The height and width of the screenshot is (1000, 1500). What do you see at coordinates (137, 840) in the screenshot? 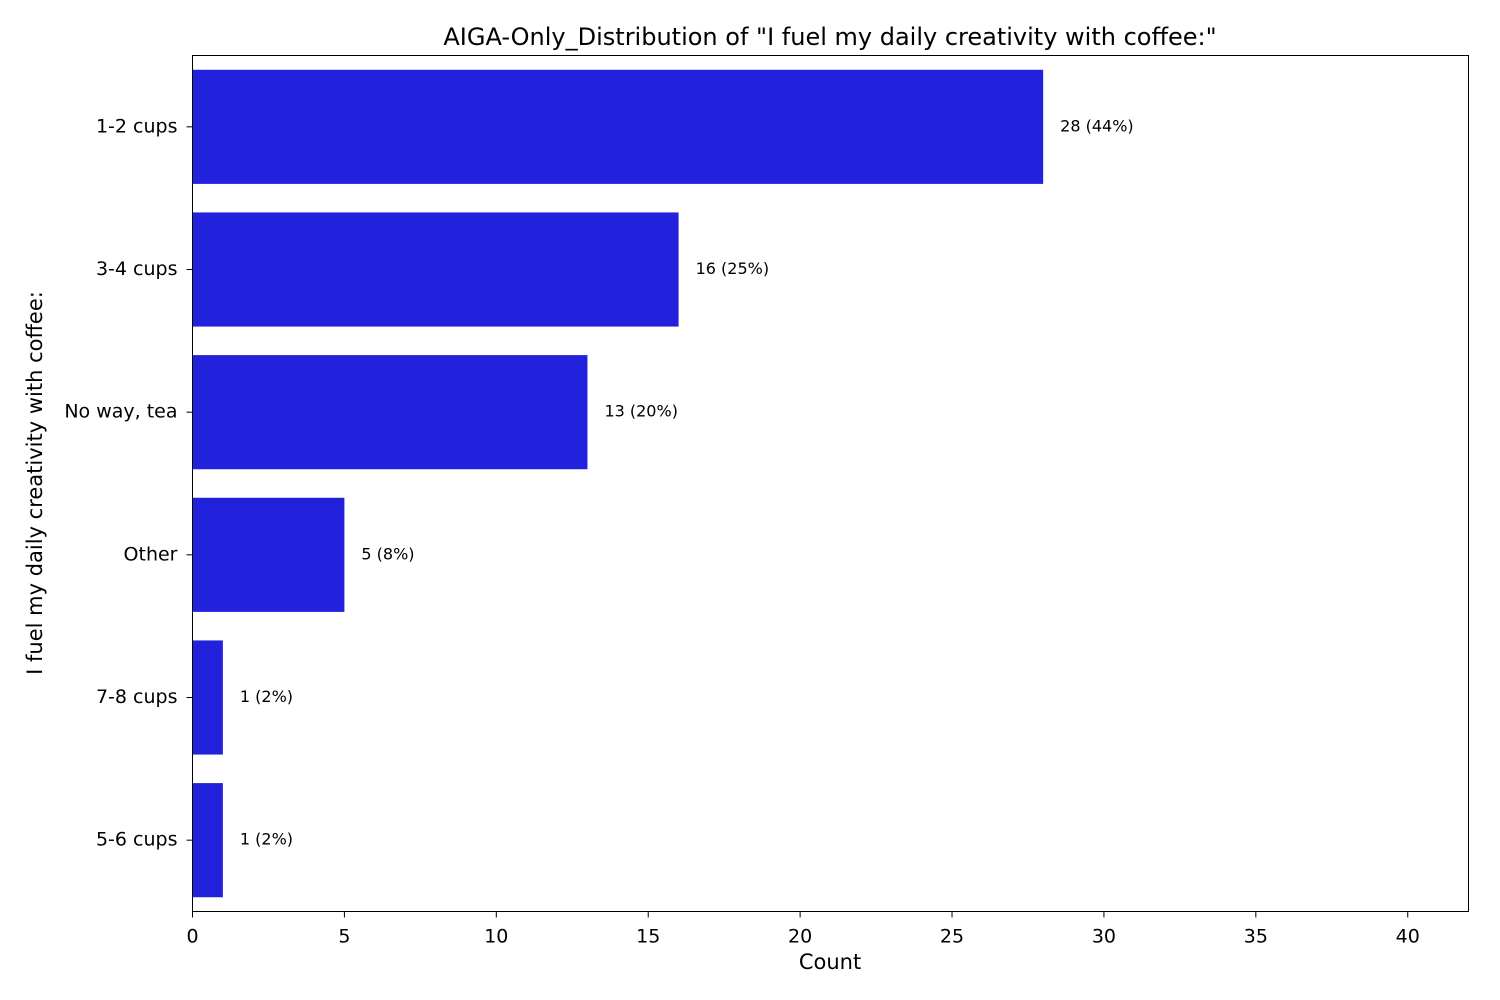
I see `y-tick-label-6: 5-6 cups` at bounding box center [137, 840].